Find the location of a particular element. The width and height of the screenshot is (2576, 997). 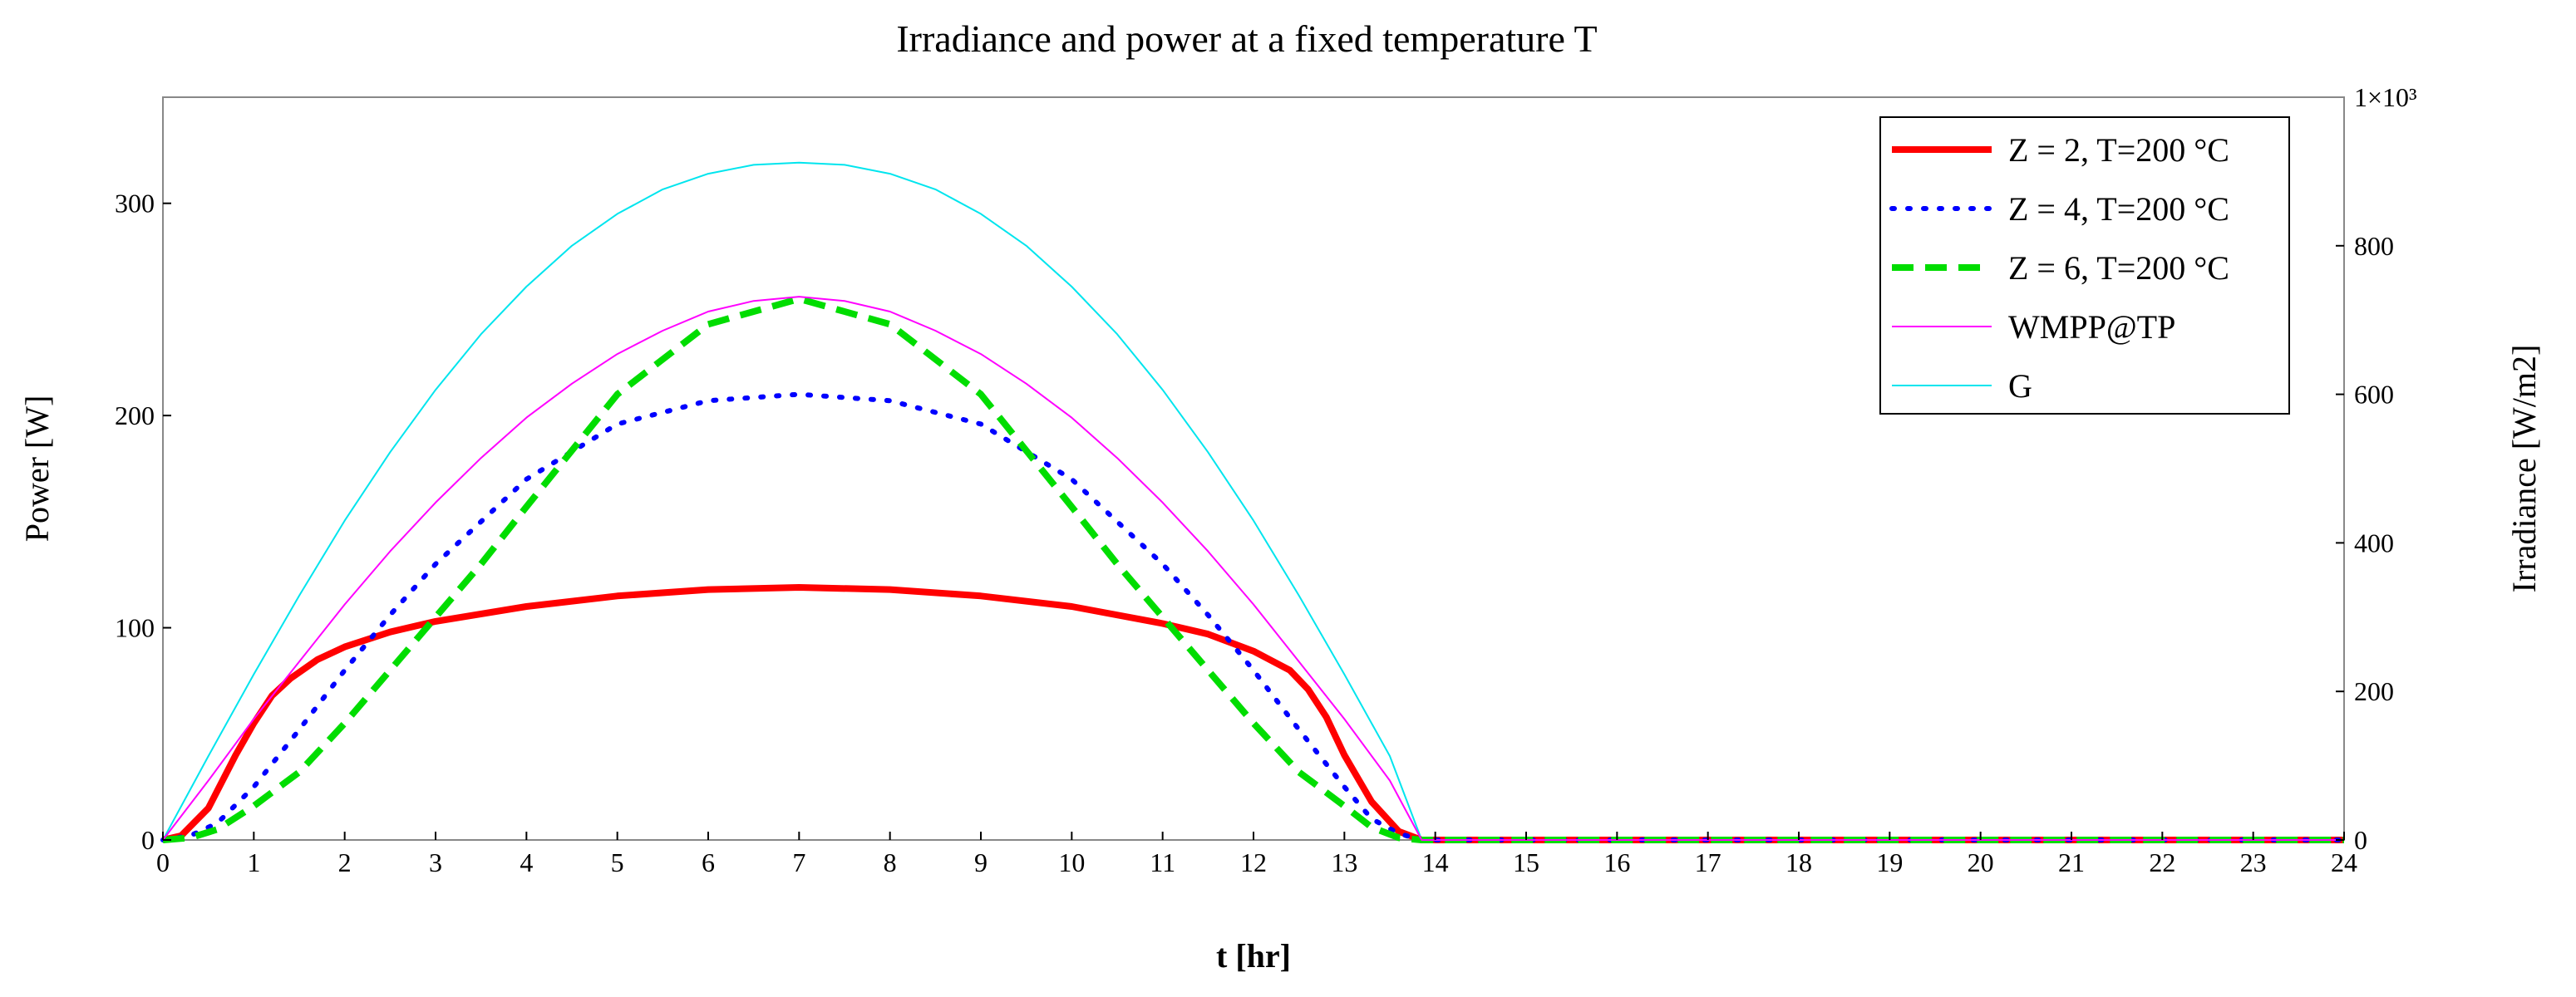

x-tick-label: 23 is located at coordinates (2253, 862).